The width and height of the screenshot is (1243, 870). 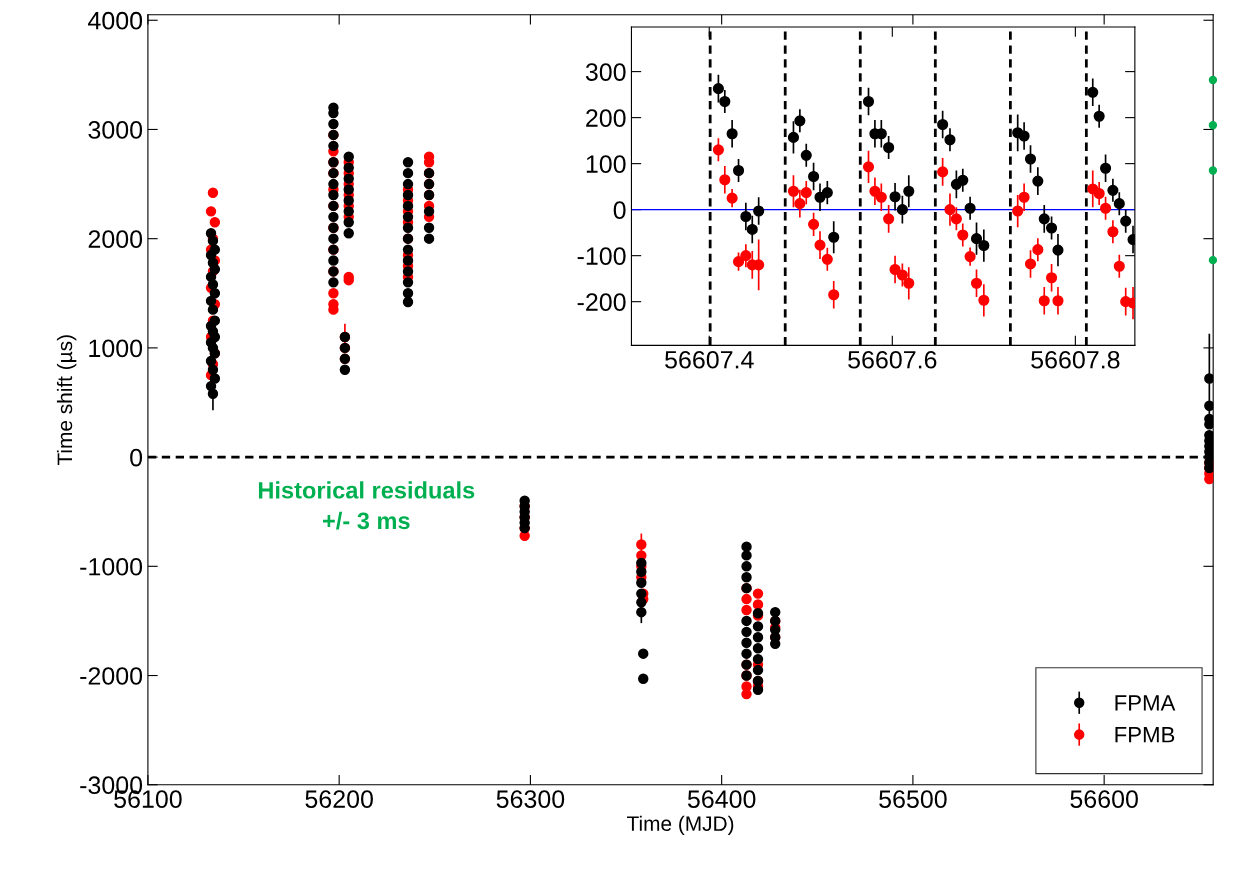 What do you see at coordinates (111, 676) in the screenshot?
I see `y-tick-label: -2000` at bounding box center [111, 676].